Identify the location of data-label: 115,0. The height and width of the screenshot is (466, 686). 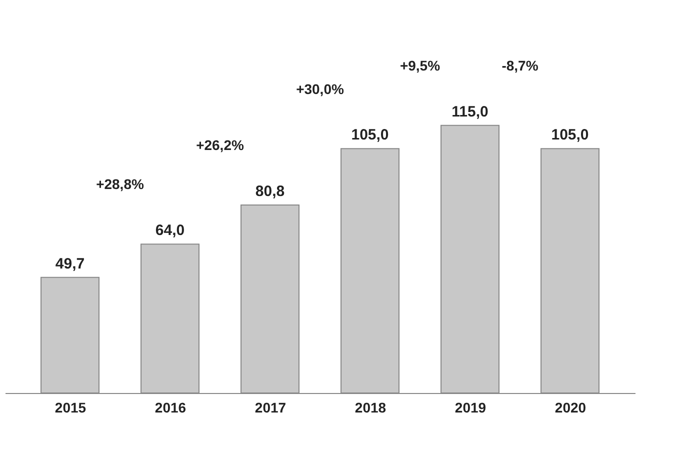
(470, 111).